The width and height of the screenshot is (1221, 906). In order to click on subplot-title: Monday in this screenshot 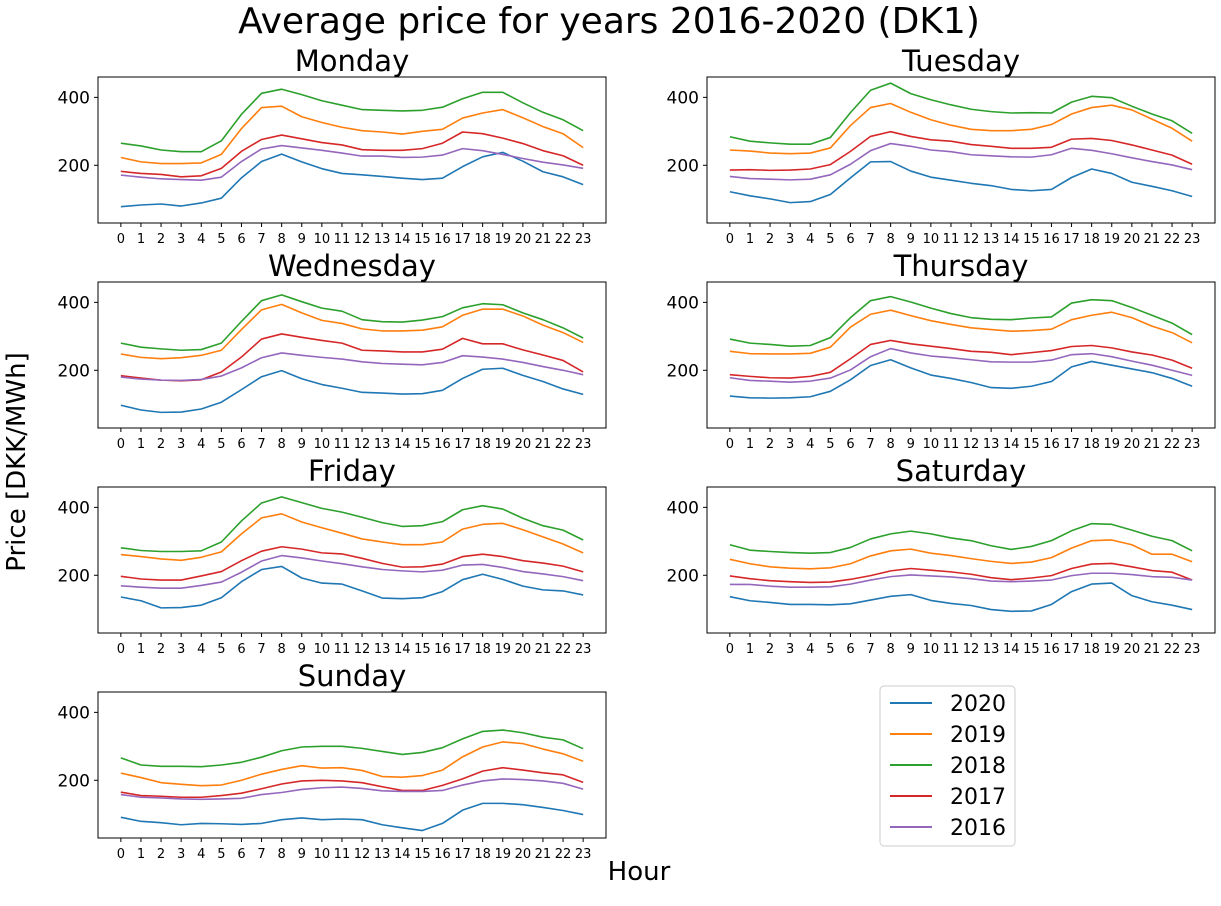, I will do `click(352, 61)`.